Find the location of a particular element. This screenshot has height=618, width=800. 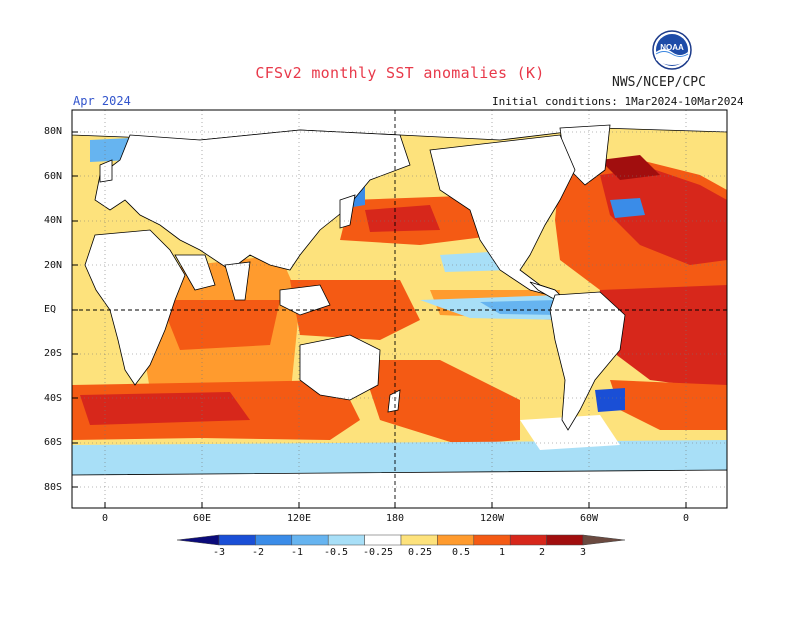

lat-label: EQ is located at coordinates (50, 309).